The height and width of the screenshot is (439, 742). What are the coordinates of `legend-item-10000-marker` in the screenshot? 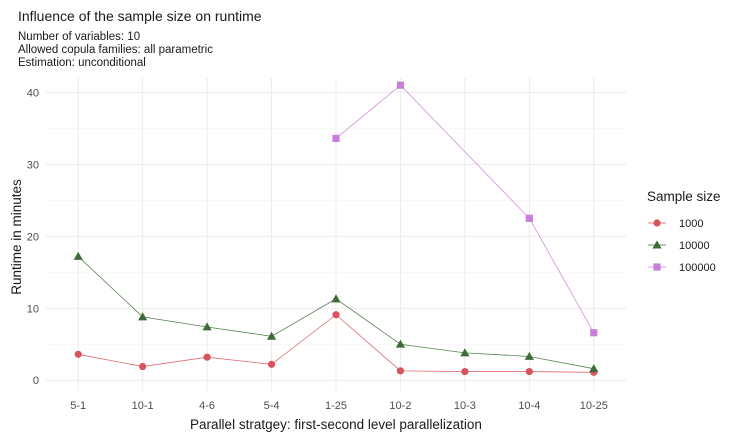 It's located at (657, 244).